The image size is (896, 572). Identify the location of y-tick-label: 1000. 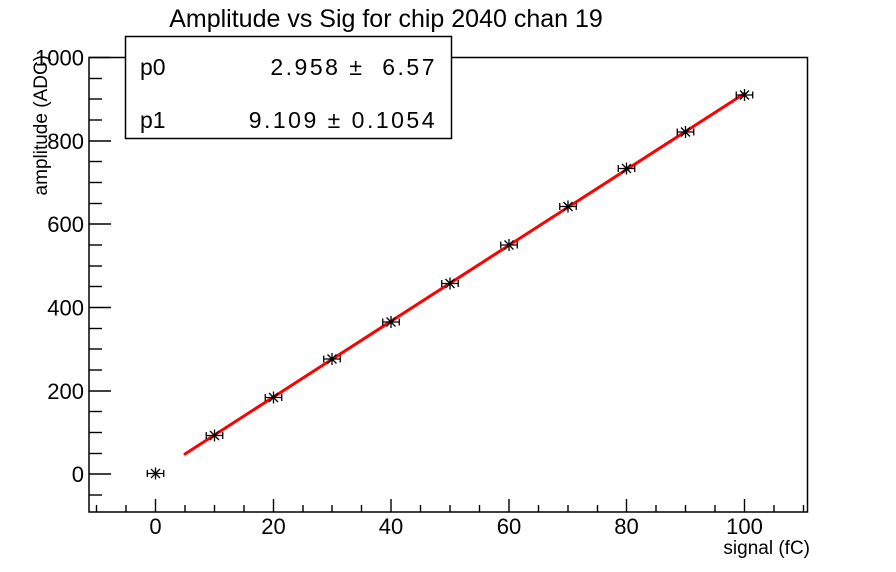
(59, 58).